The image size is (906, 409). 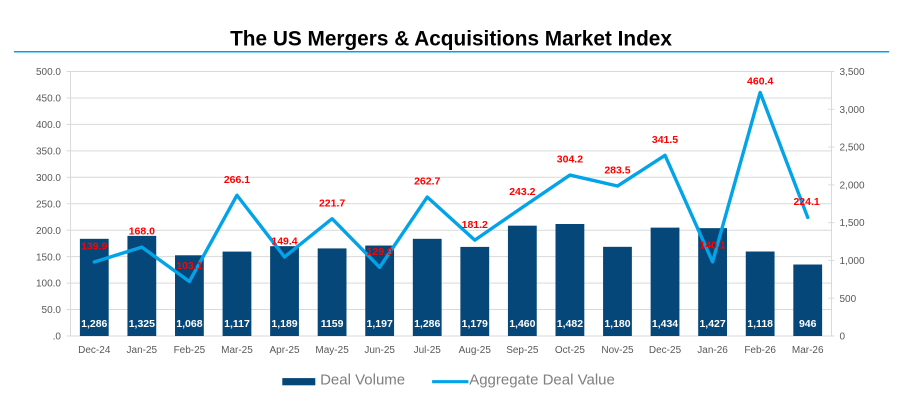 I want to click on svg-text: 0, so click(x=843, y=337).